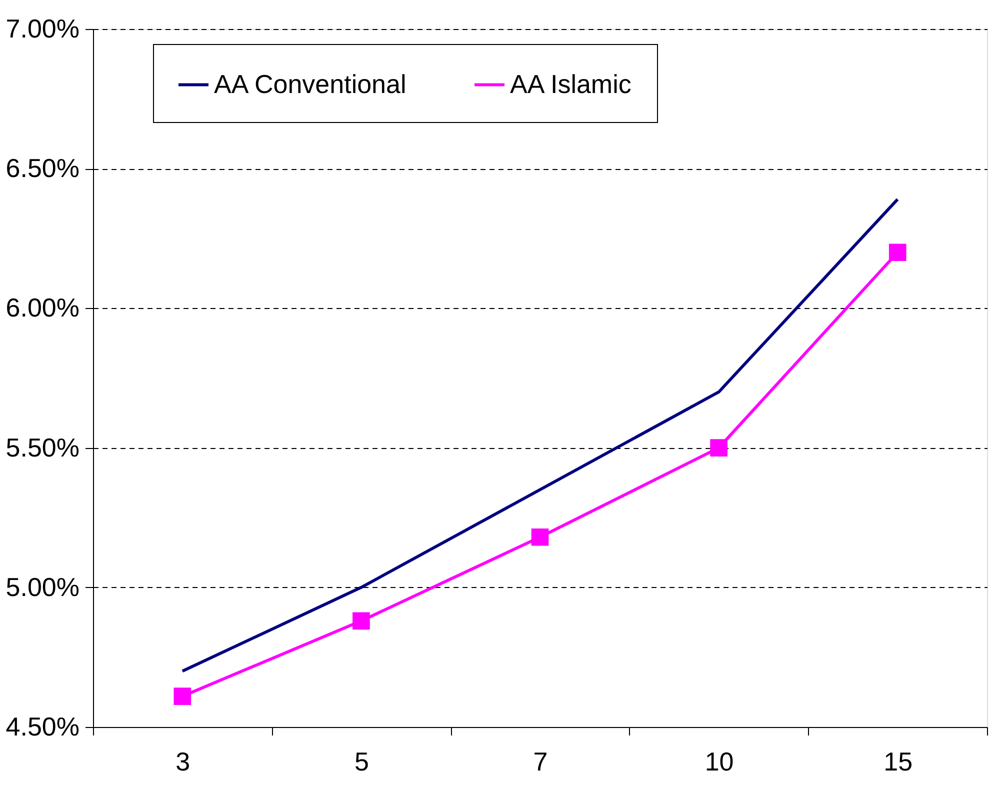  What do you see at coordinates (43, 307) in the screenshot?
I see `y-tick-label: 6.00%` at bounding box center [43, 307].